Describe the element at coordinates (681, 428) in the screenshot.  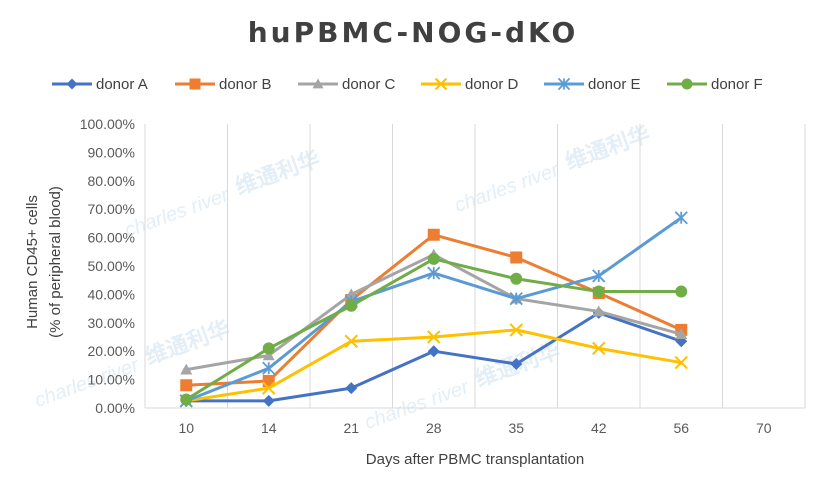
I see `x-tick-label: 56` at that location.